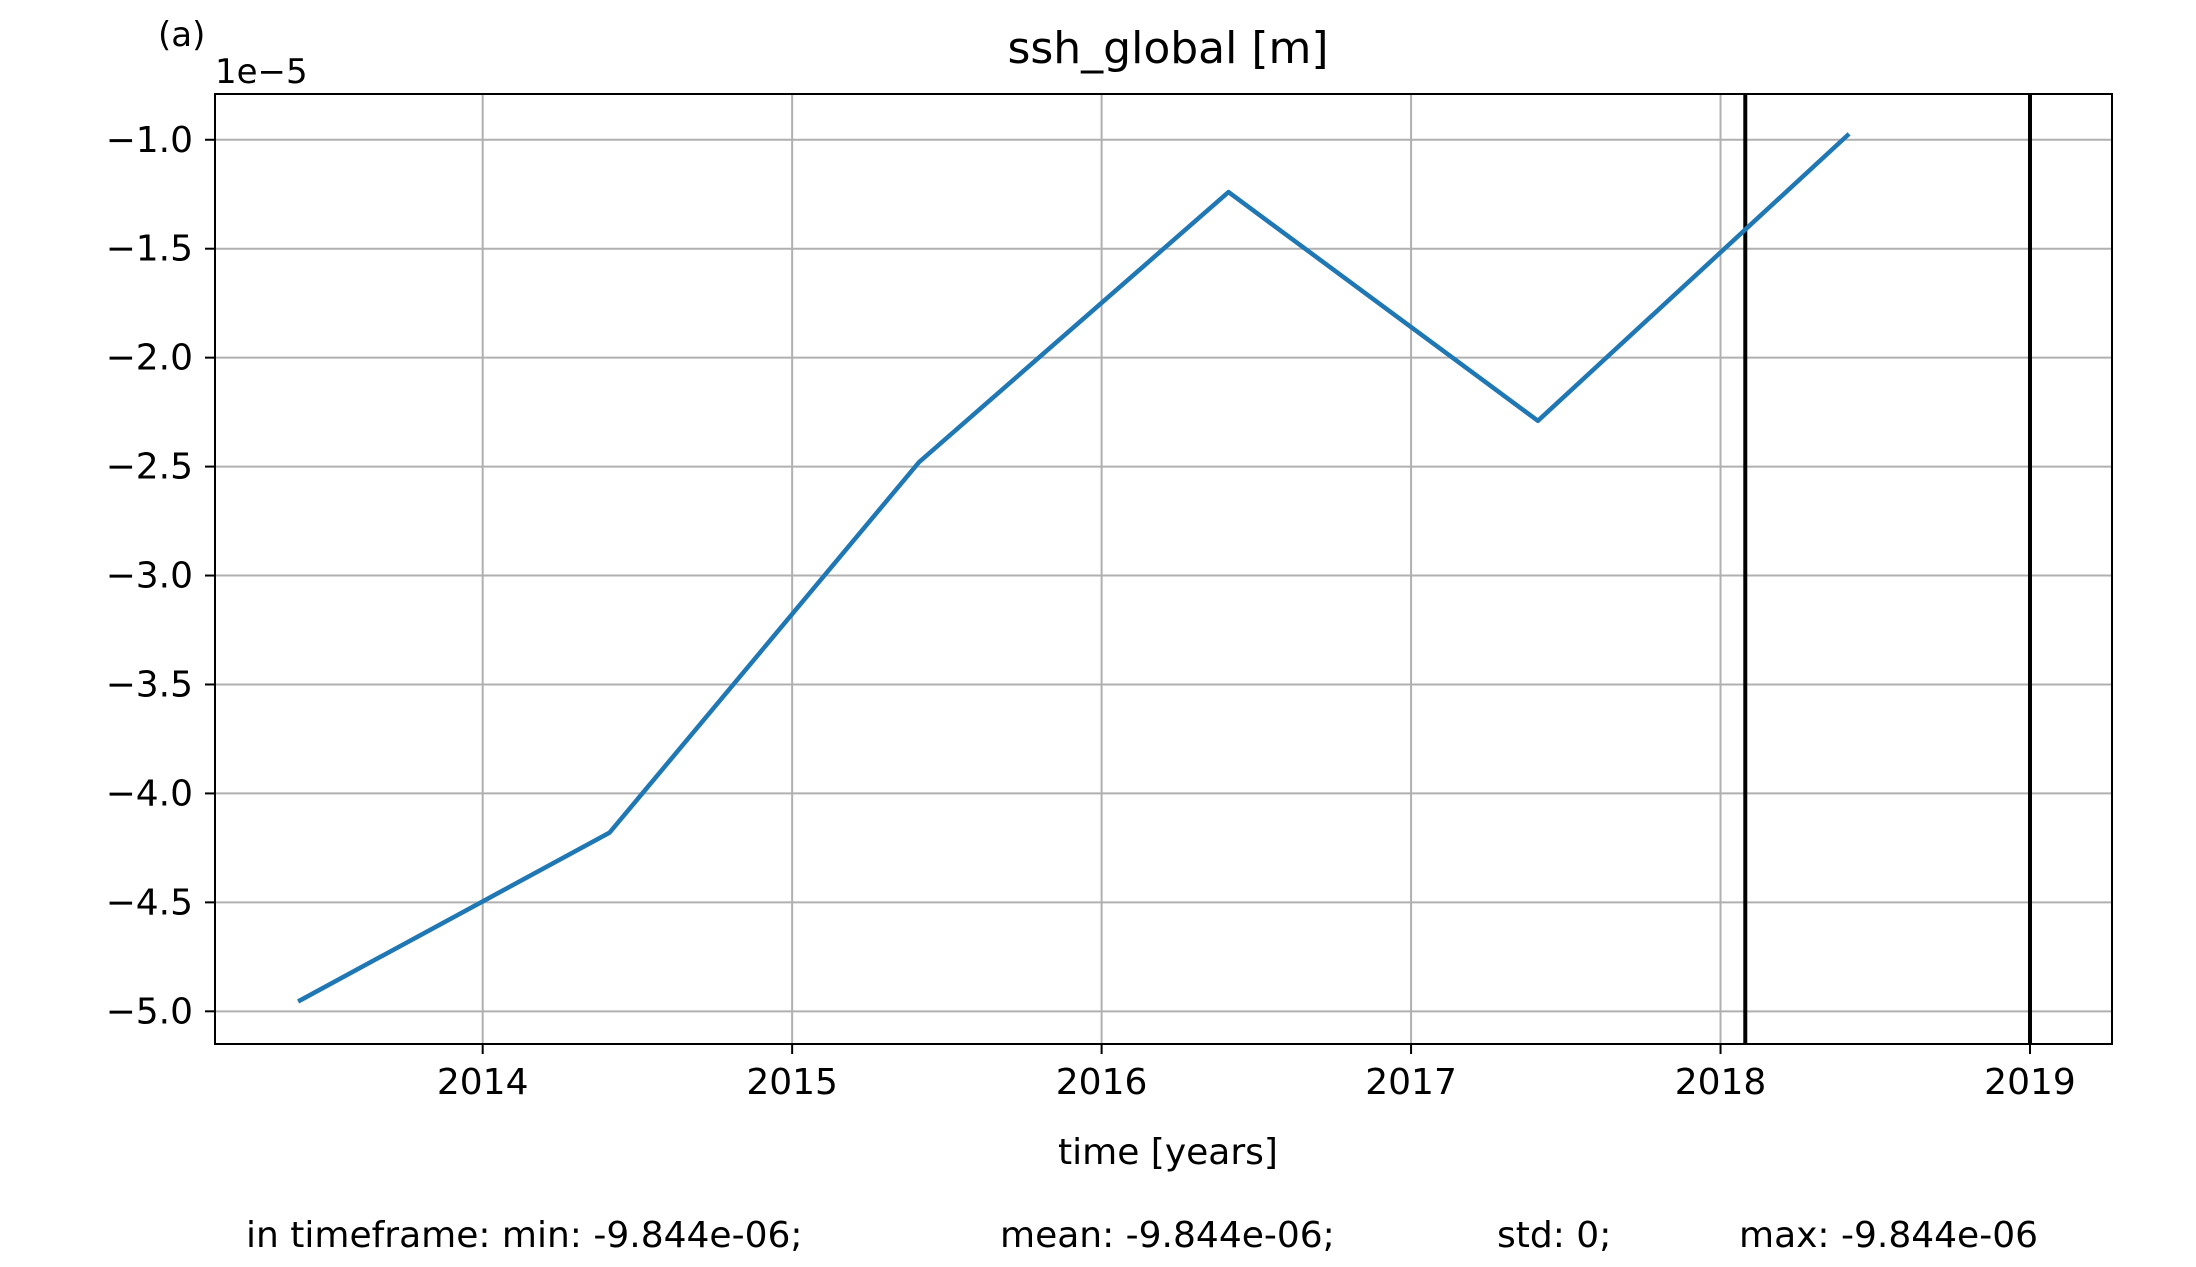  What do you see at coordinates (1168, 1152) in the screenshot?
I see `x-axis-label: time [years]` at bounding box center [1168, 1152].